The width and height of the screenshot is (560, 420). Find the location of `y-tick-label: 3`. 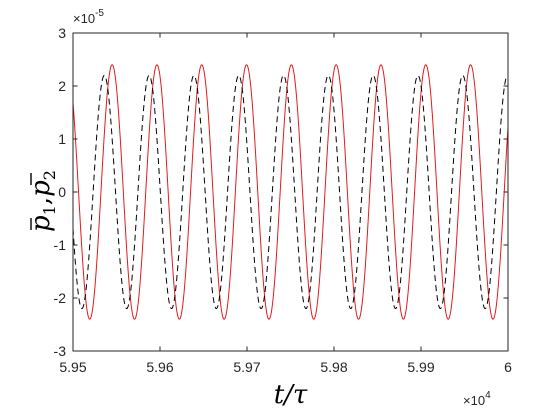

y-tick-label: 3 is located at coordinates (62, 33).